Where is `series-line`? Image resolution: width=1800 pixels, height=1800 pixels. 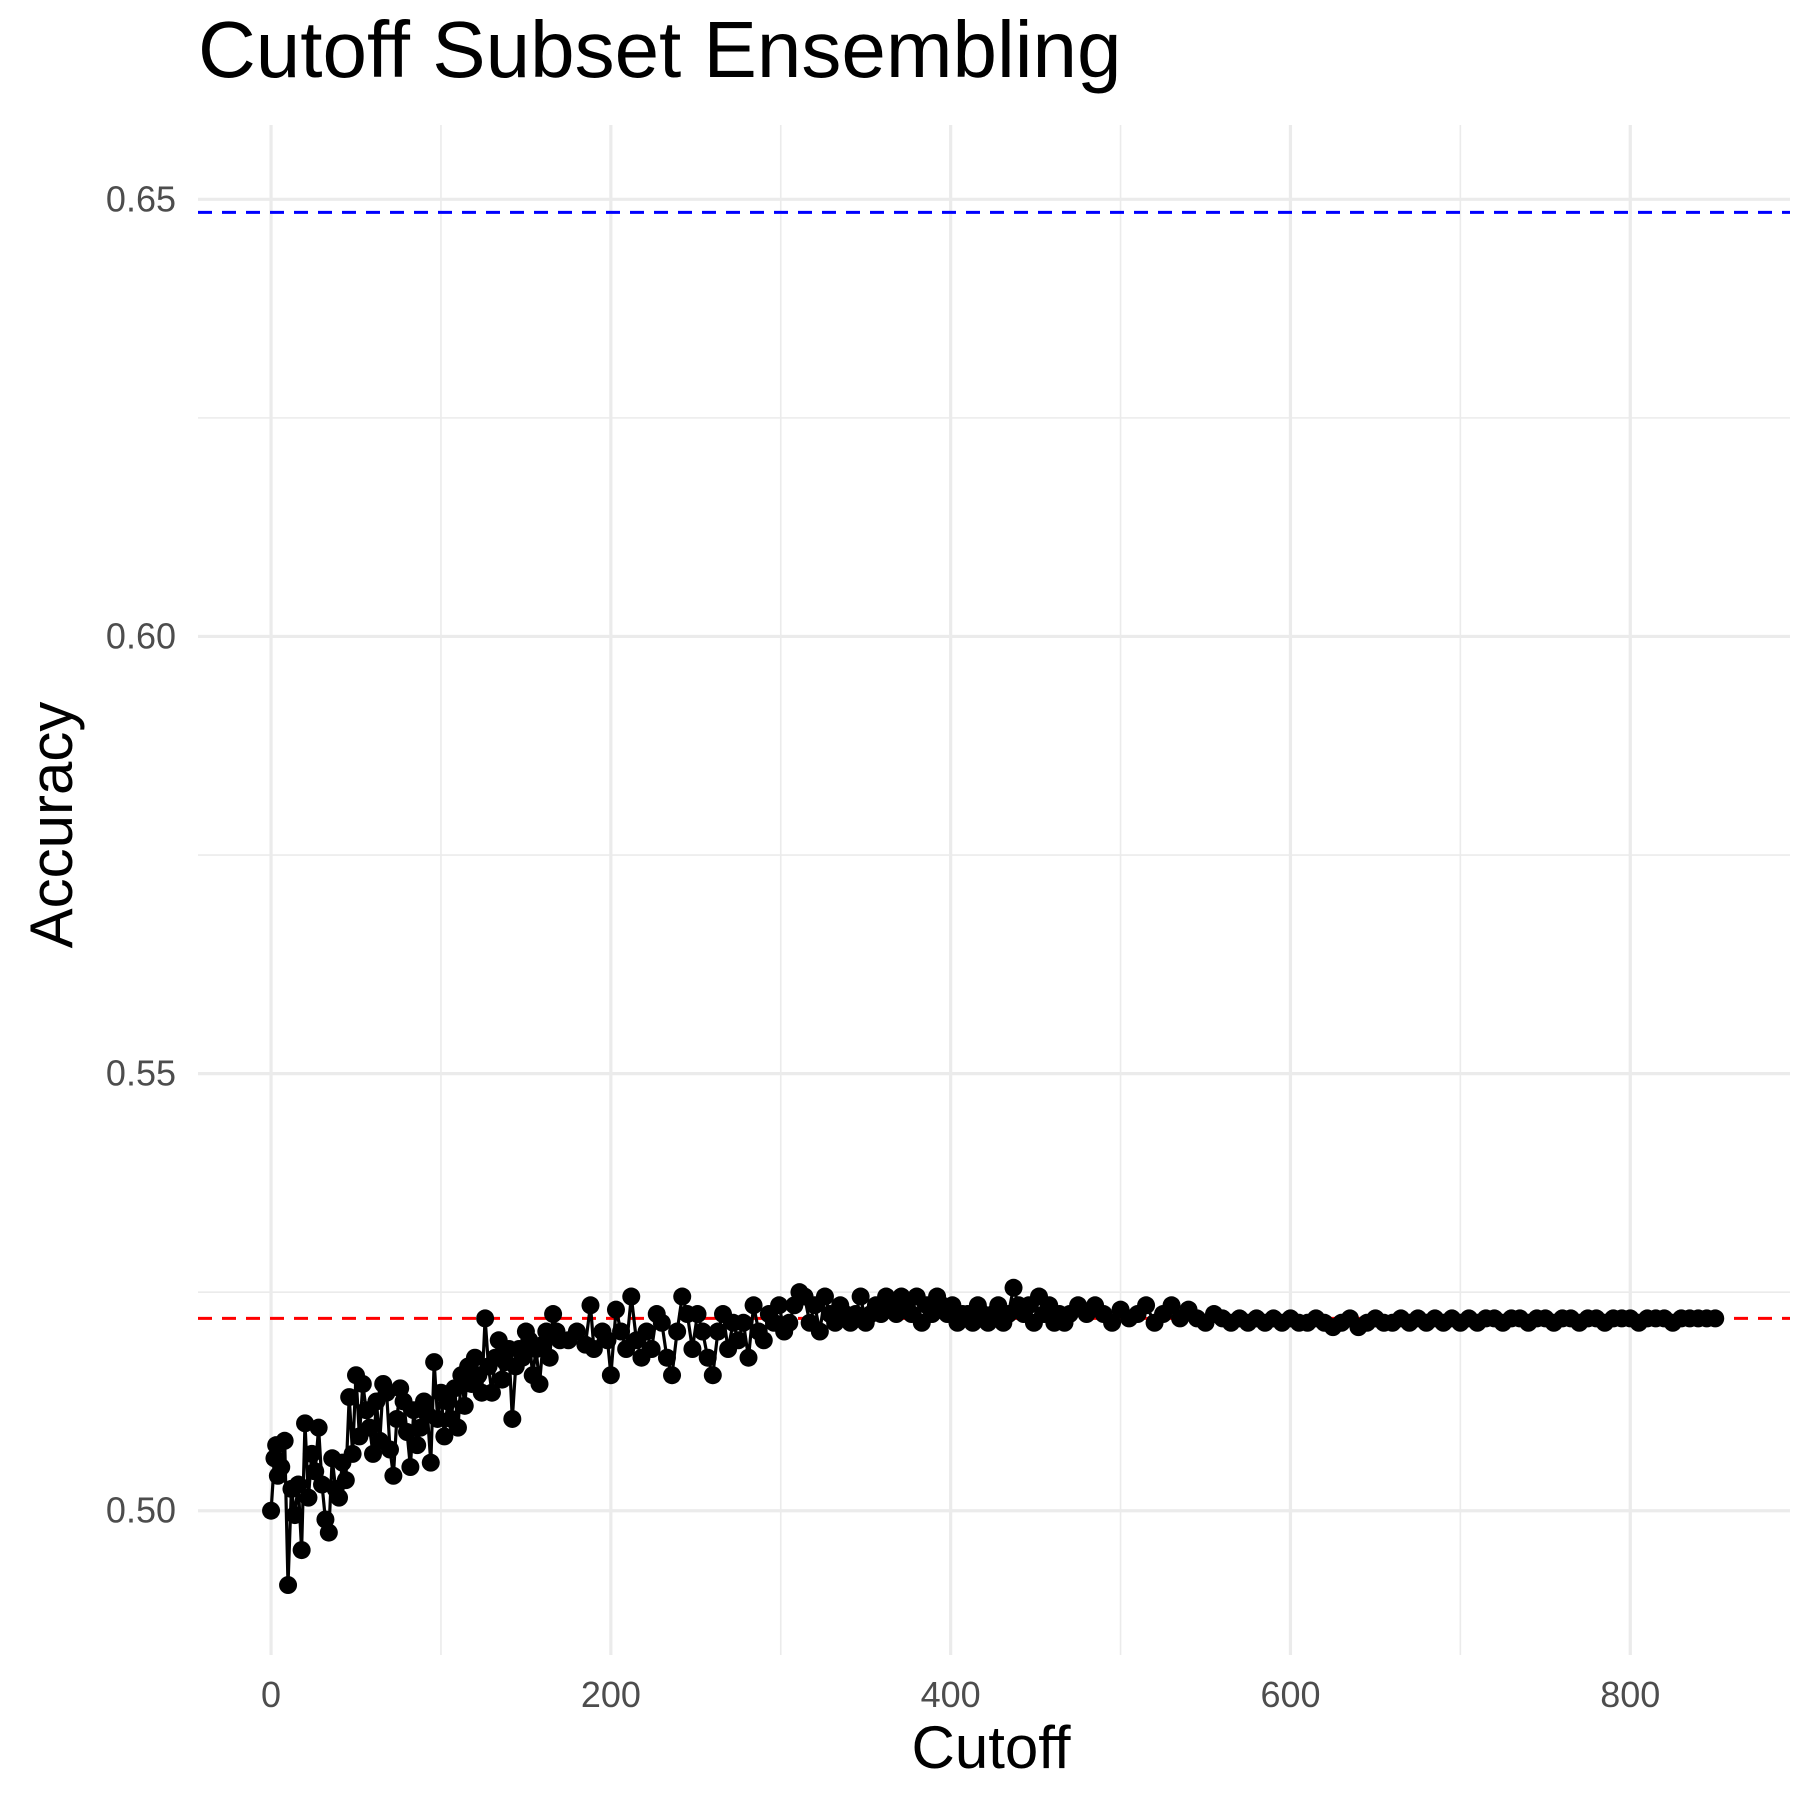
series-line is located at coordinates (992, 1436).